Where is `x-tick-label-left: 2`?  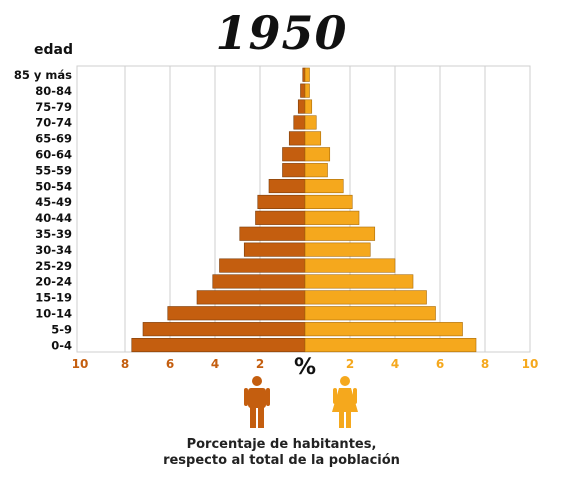
x-tick-label-left: 2 is located at coordinates (260, 364).